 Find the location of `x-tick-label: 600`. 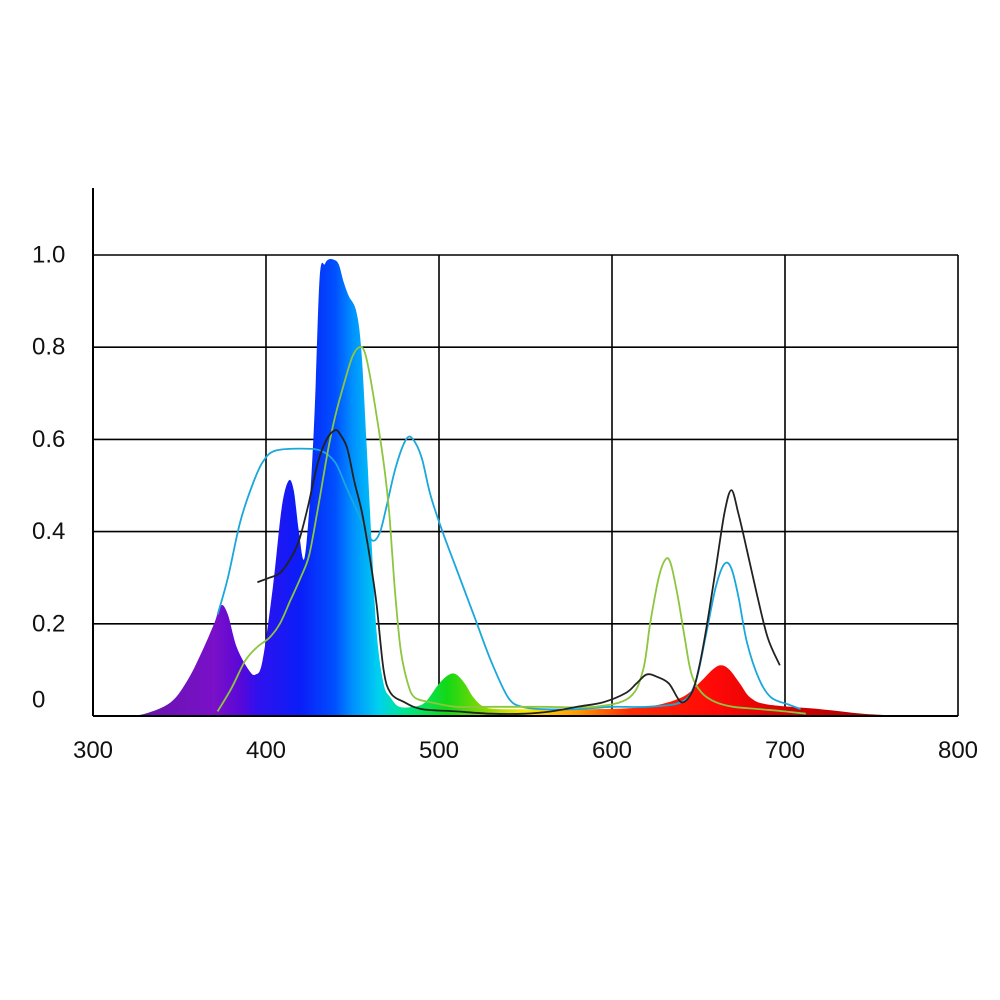

x-tick-label: 600 is located at coordinates (612, 750).